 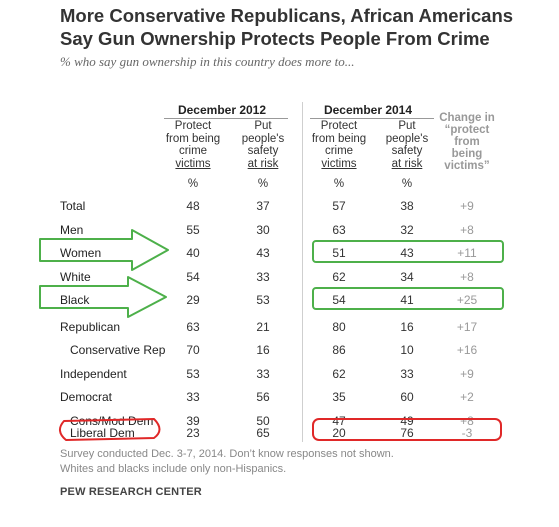 What do you see at coordinates (263, 397) in the screenshot?
I see `table-cell: 56` at bounding box center [263, 397].